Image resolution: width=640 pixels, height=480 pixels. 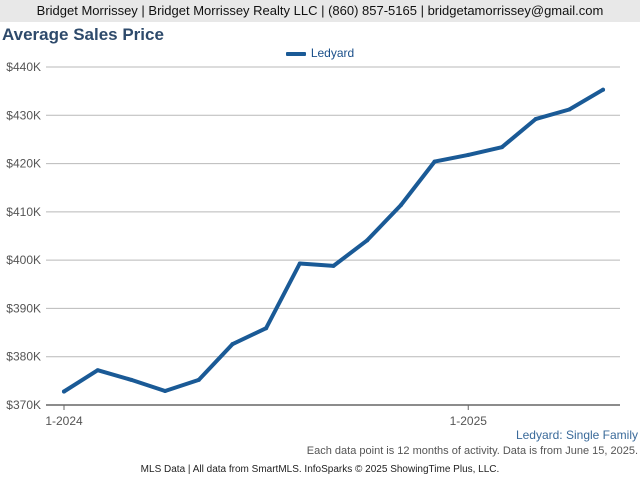 I want to click on y-tick-label: $370K, so click(x=23, y=405).